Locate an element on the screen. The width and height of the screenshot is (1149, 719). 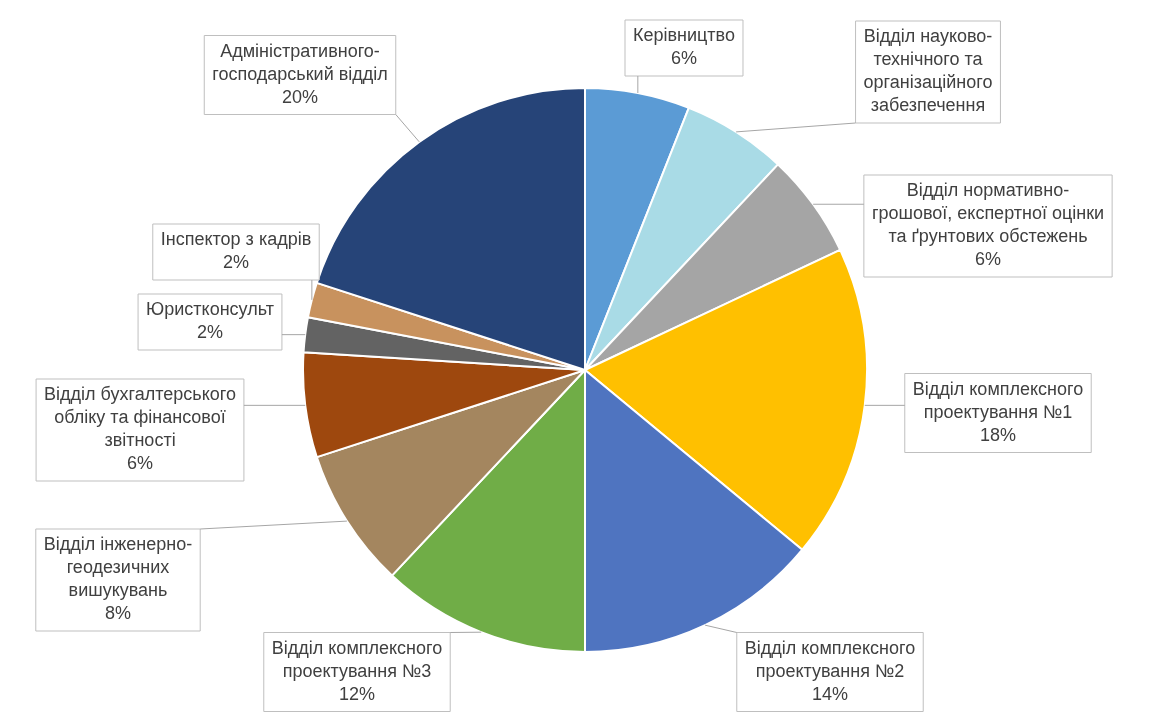
data-label: 18% is located at coordinates (998, 434).